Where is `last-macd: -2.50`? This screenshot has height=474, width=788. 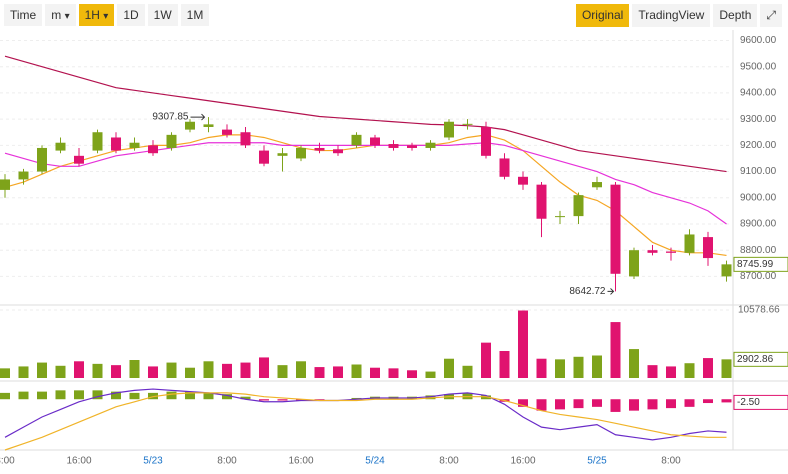 last-macd: -2.50 is located at coordinates (748, 402).